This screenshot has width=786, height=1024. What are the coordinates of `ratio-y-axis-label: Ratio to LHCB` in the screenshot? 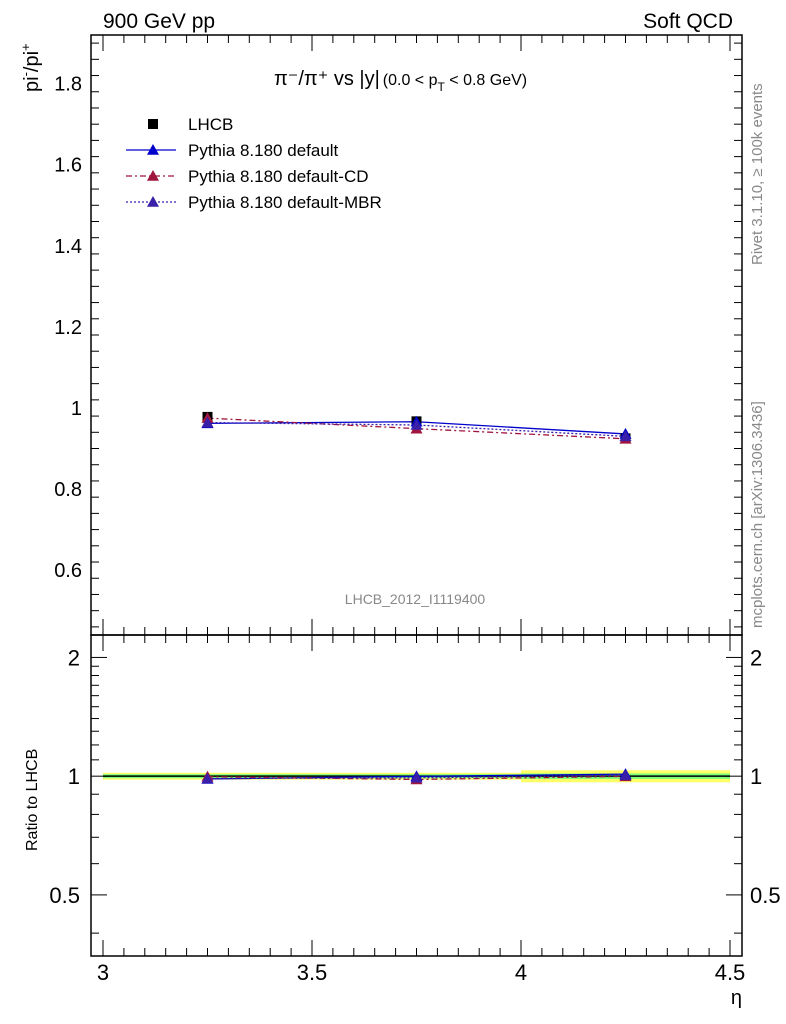 It's located at (32, 800).